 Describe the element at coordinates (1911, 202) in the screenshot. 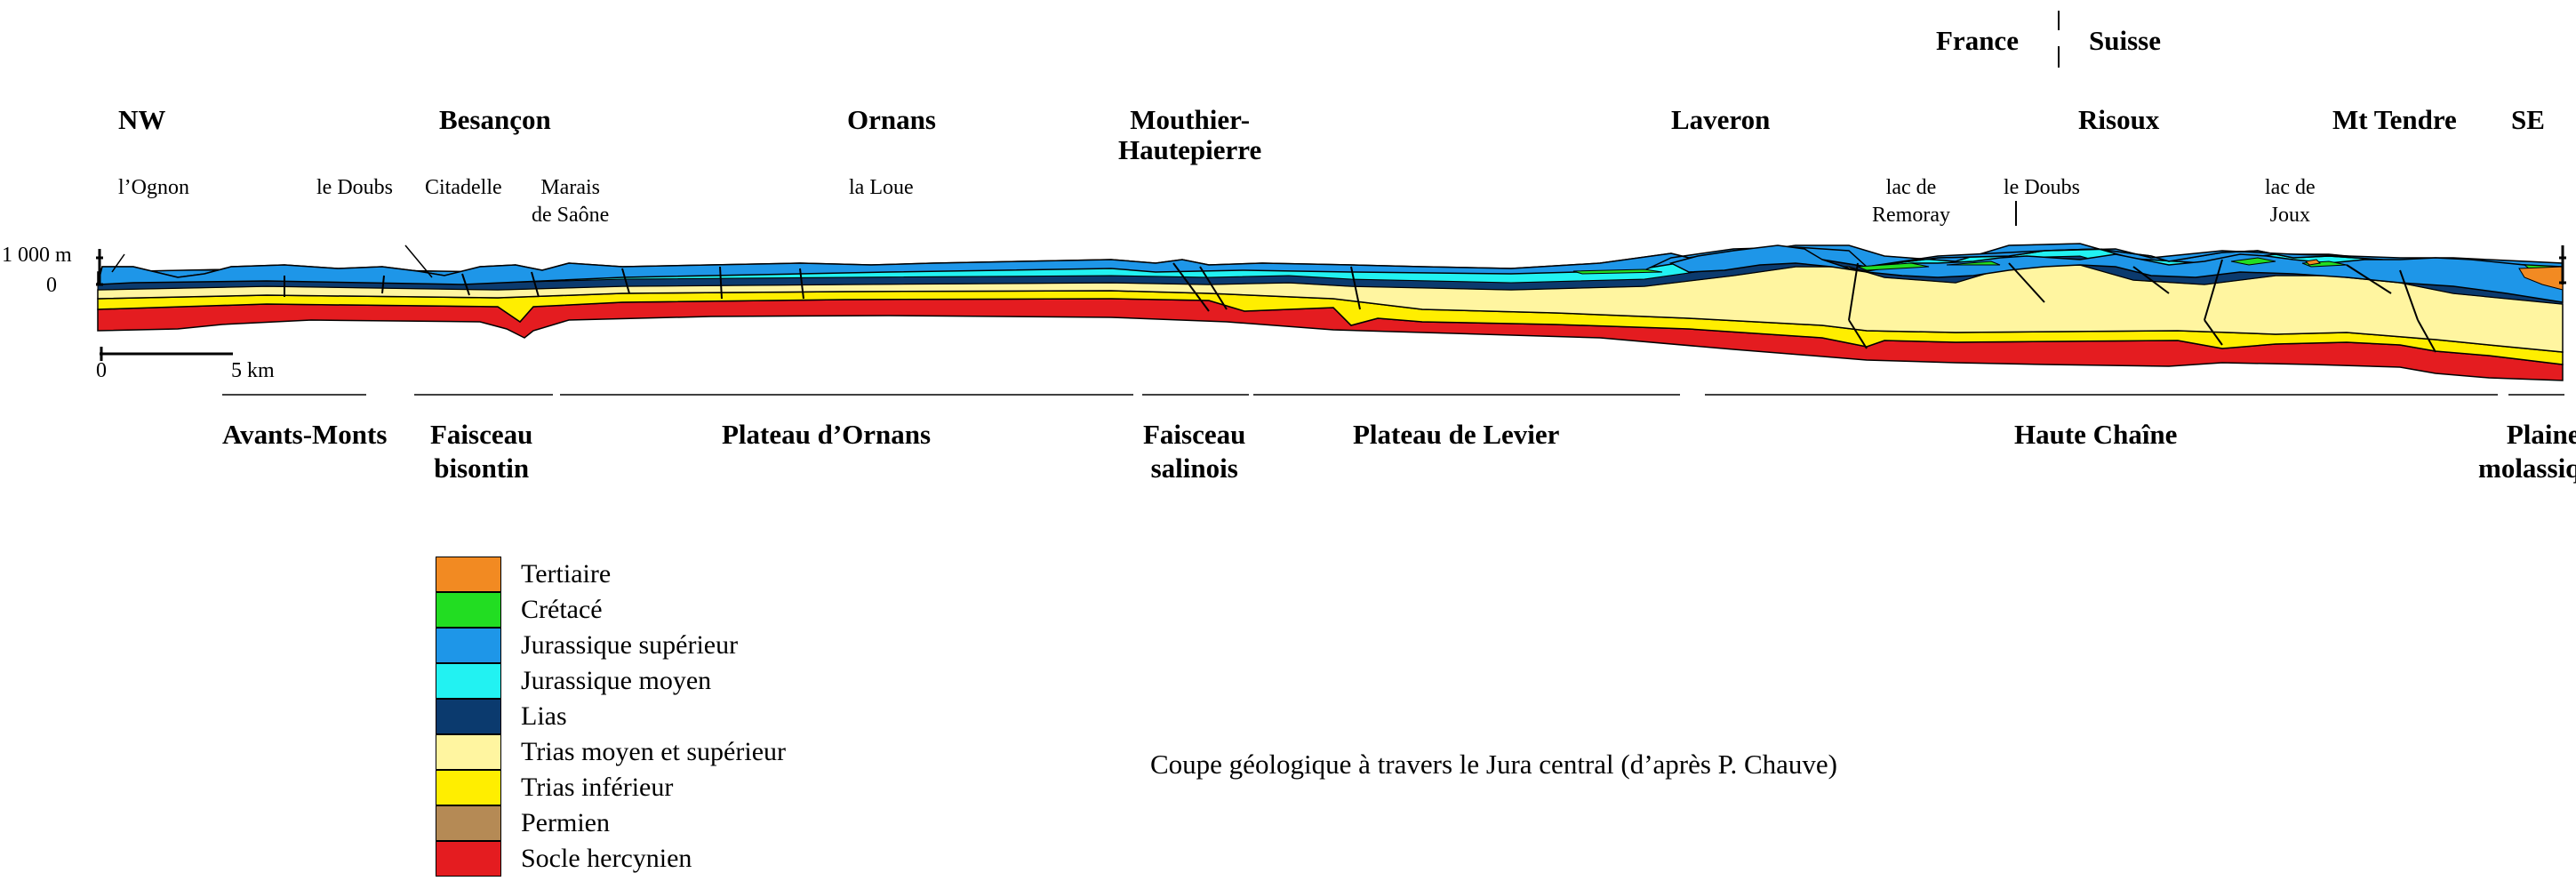

I see `remoray-label: lac de Remoray` at that location.